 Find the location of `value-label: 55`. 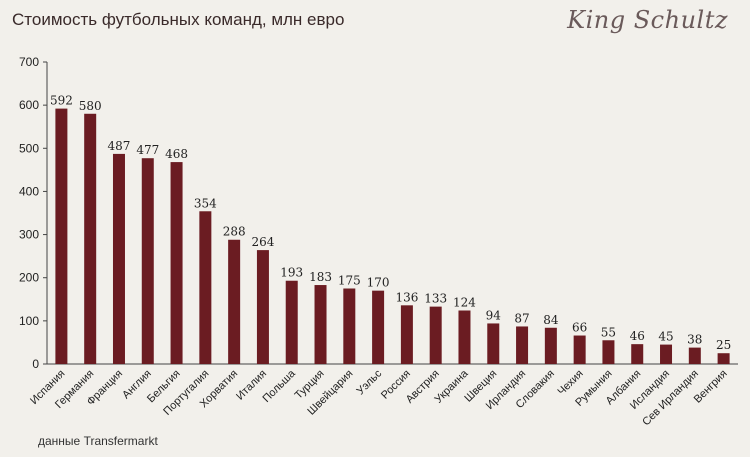

value-label: 55 is located at coordinates (608, 332).